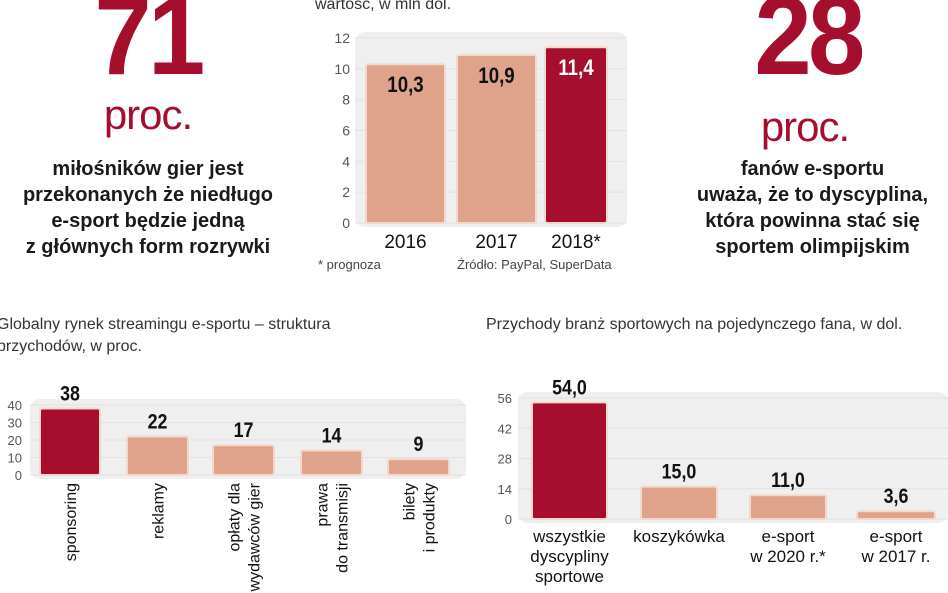 This screenshot has width=948, height=593. What do you see at coordinates (410, 501) in the screenshot?
I see `x-category-label: bilety` at bounding box center [410, 501].